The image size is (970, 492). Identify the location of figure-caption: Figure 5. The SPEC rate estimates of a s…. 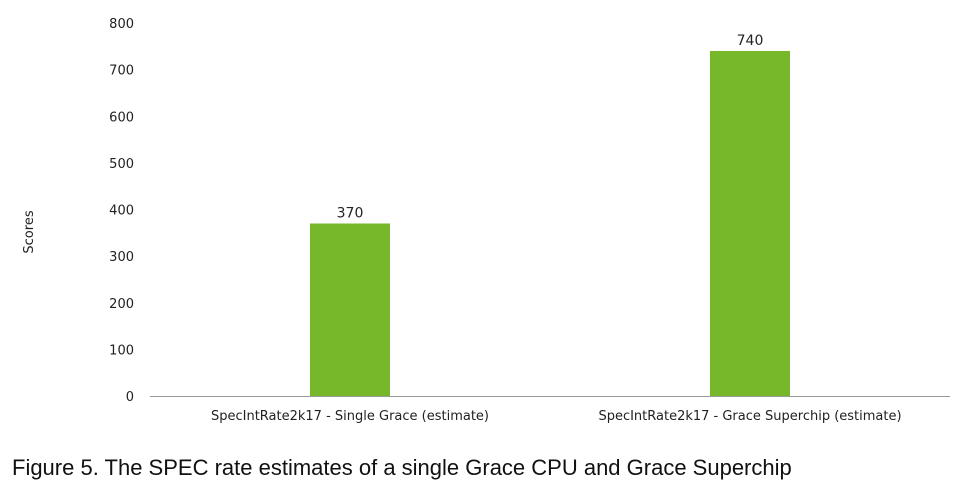
(402, 467).